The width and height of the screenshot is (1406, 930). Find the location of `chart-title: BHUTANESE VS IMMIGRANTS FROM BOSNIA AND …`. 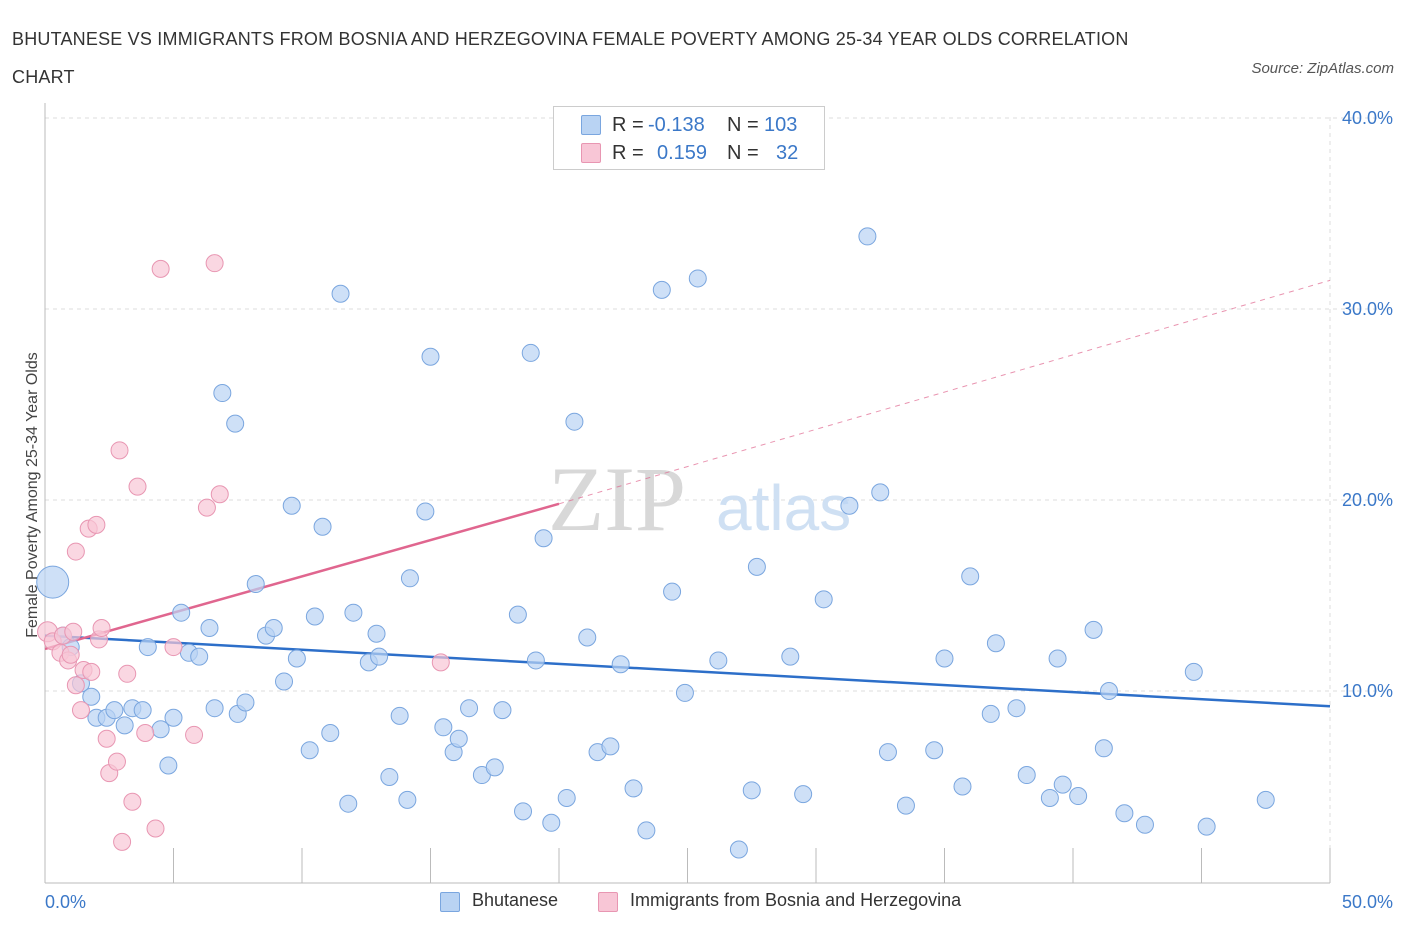

chart-title: BHUTANESE VS IMMIGRANTS FROM BOSNIA AND … is located at coordinates (570, 58).